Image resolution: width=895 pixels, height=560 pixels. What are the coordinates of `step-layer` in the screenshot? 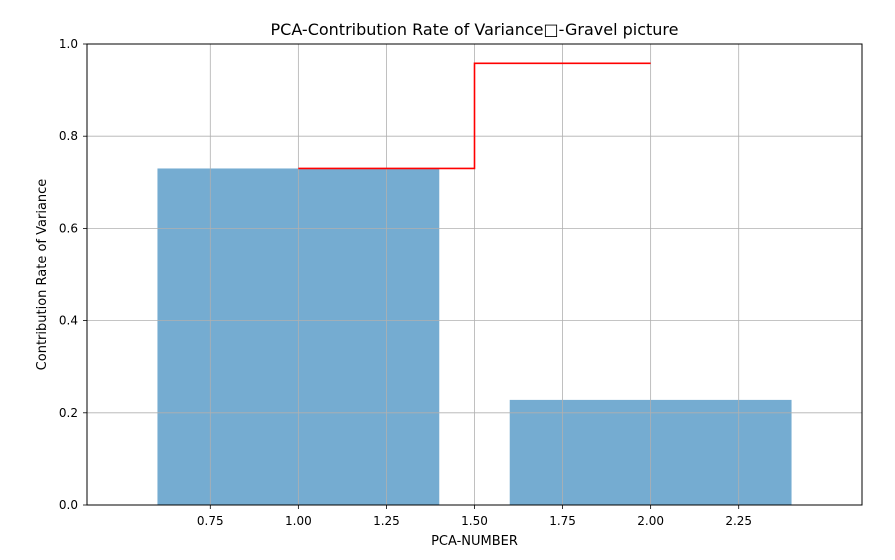 It's located at (474, 116).